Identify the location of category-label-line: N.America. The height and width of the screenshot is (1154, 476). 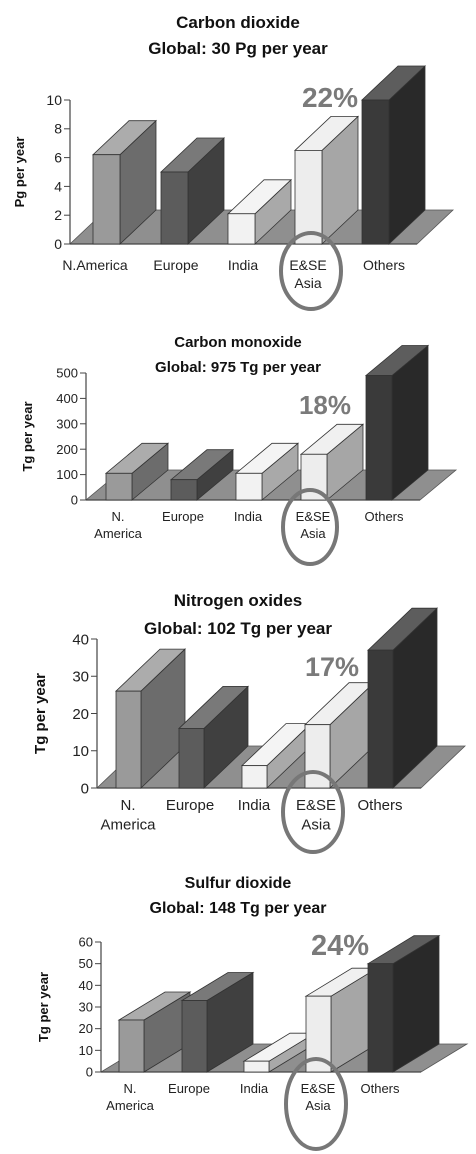
(95, 265).